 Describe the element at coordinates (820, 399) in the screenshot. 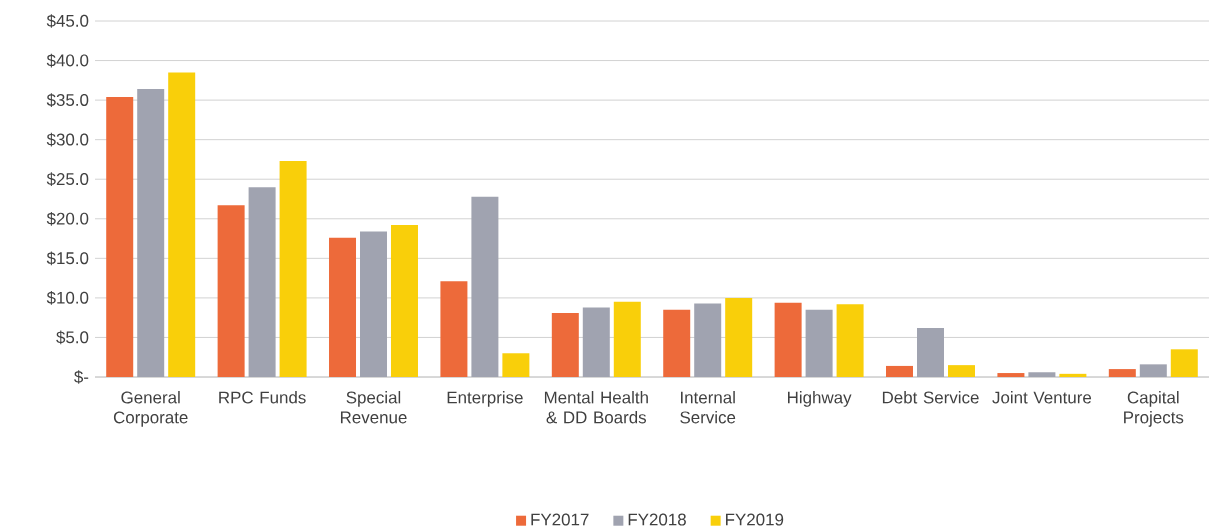

I see `x-tick-label: Highway` at that location.